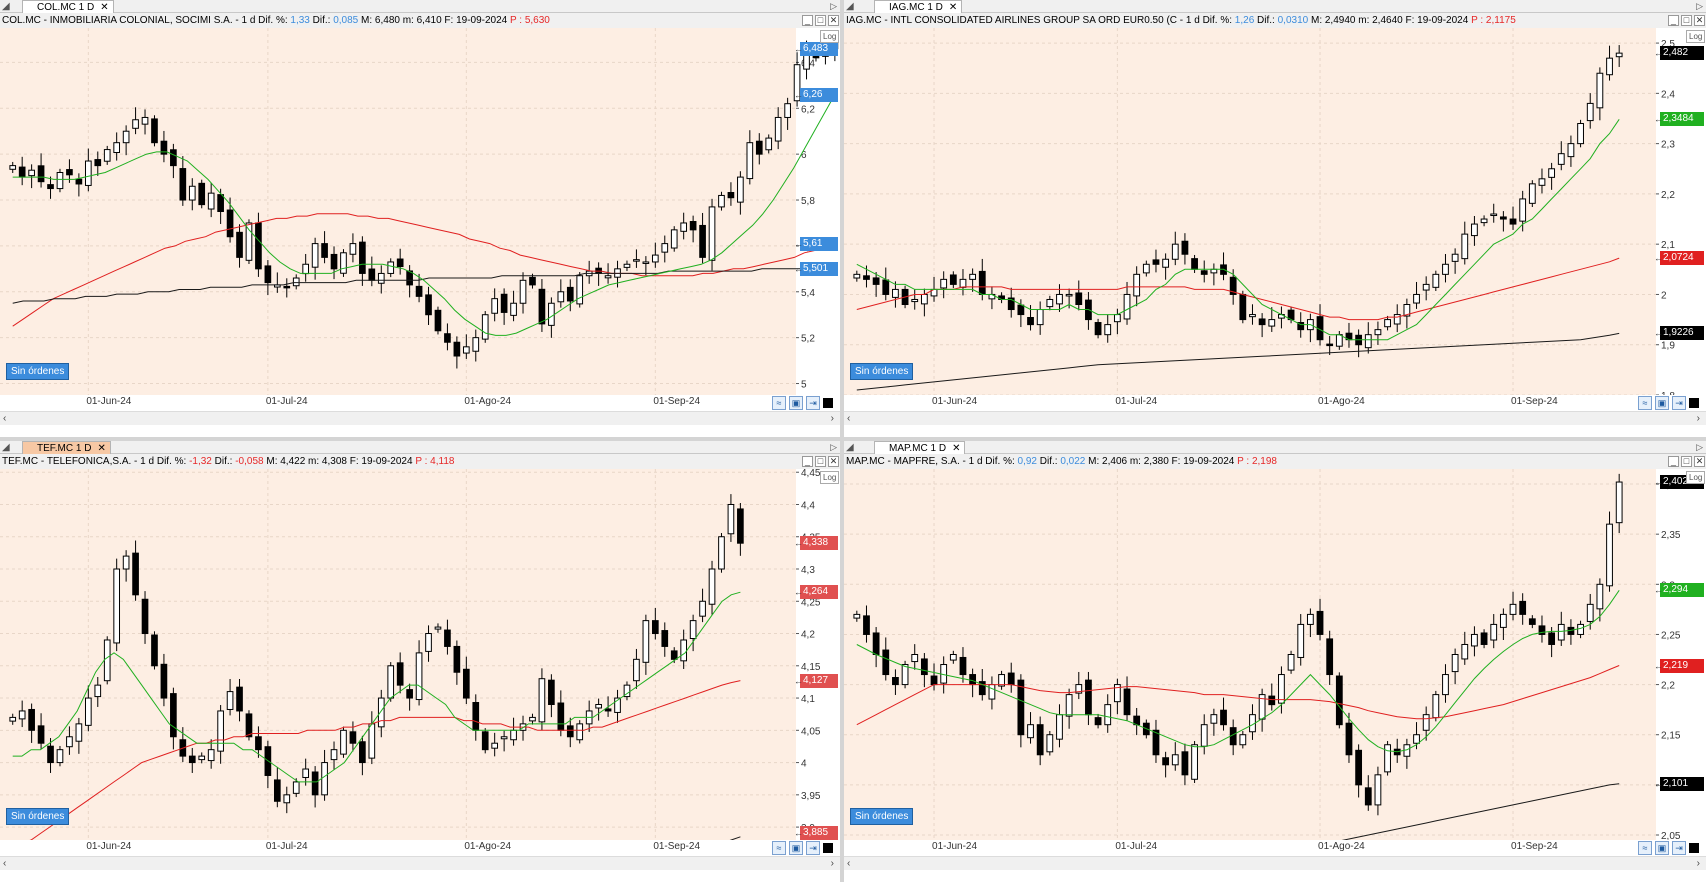 The image size is (1706, 882). Describe the element at coordinates (488, 401) in the screenshot. I see `x-tick-label: 01-Ago-24` at that location.